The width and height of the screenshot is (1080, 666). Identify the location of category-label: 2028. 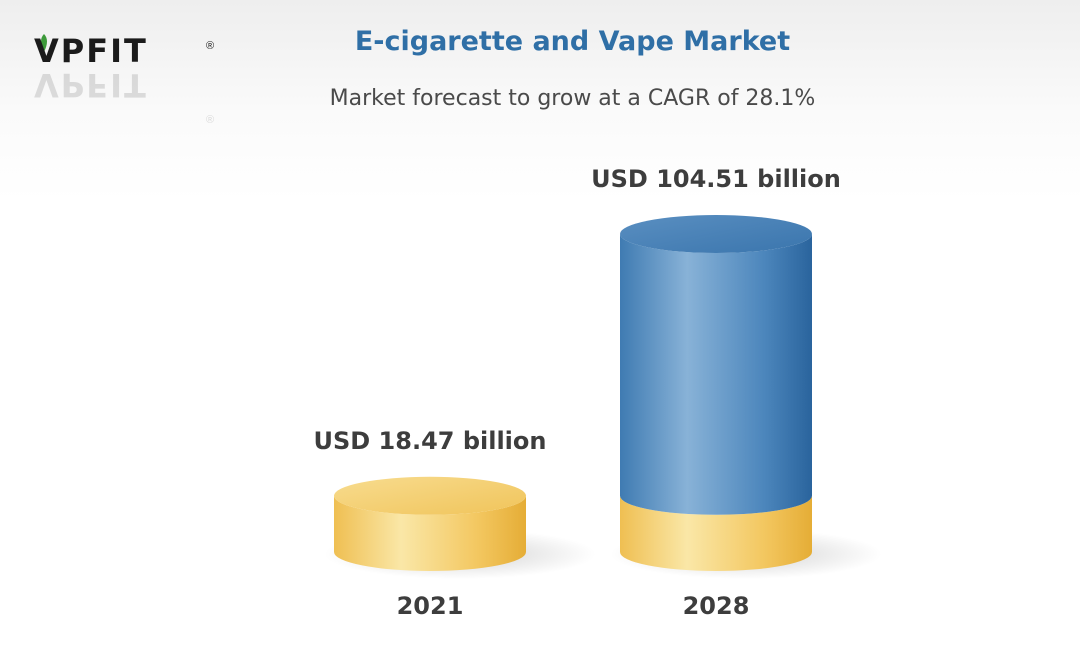
(716, 606).